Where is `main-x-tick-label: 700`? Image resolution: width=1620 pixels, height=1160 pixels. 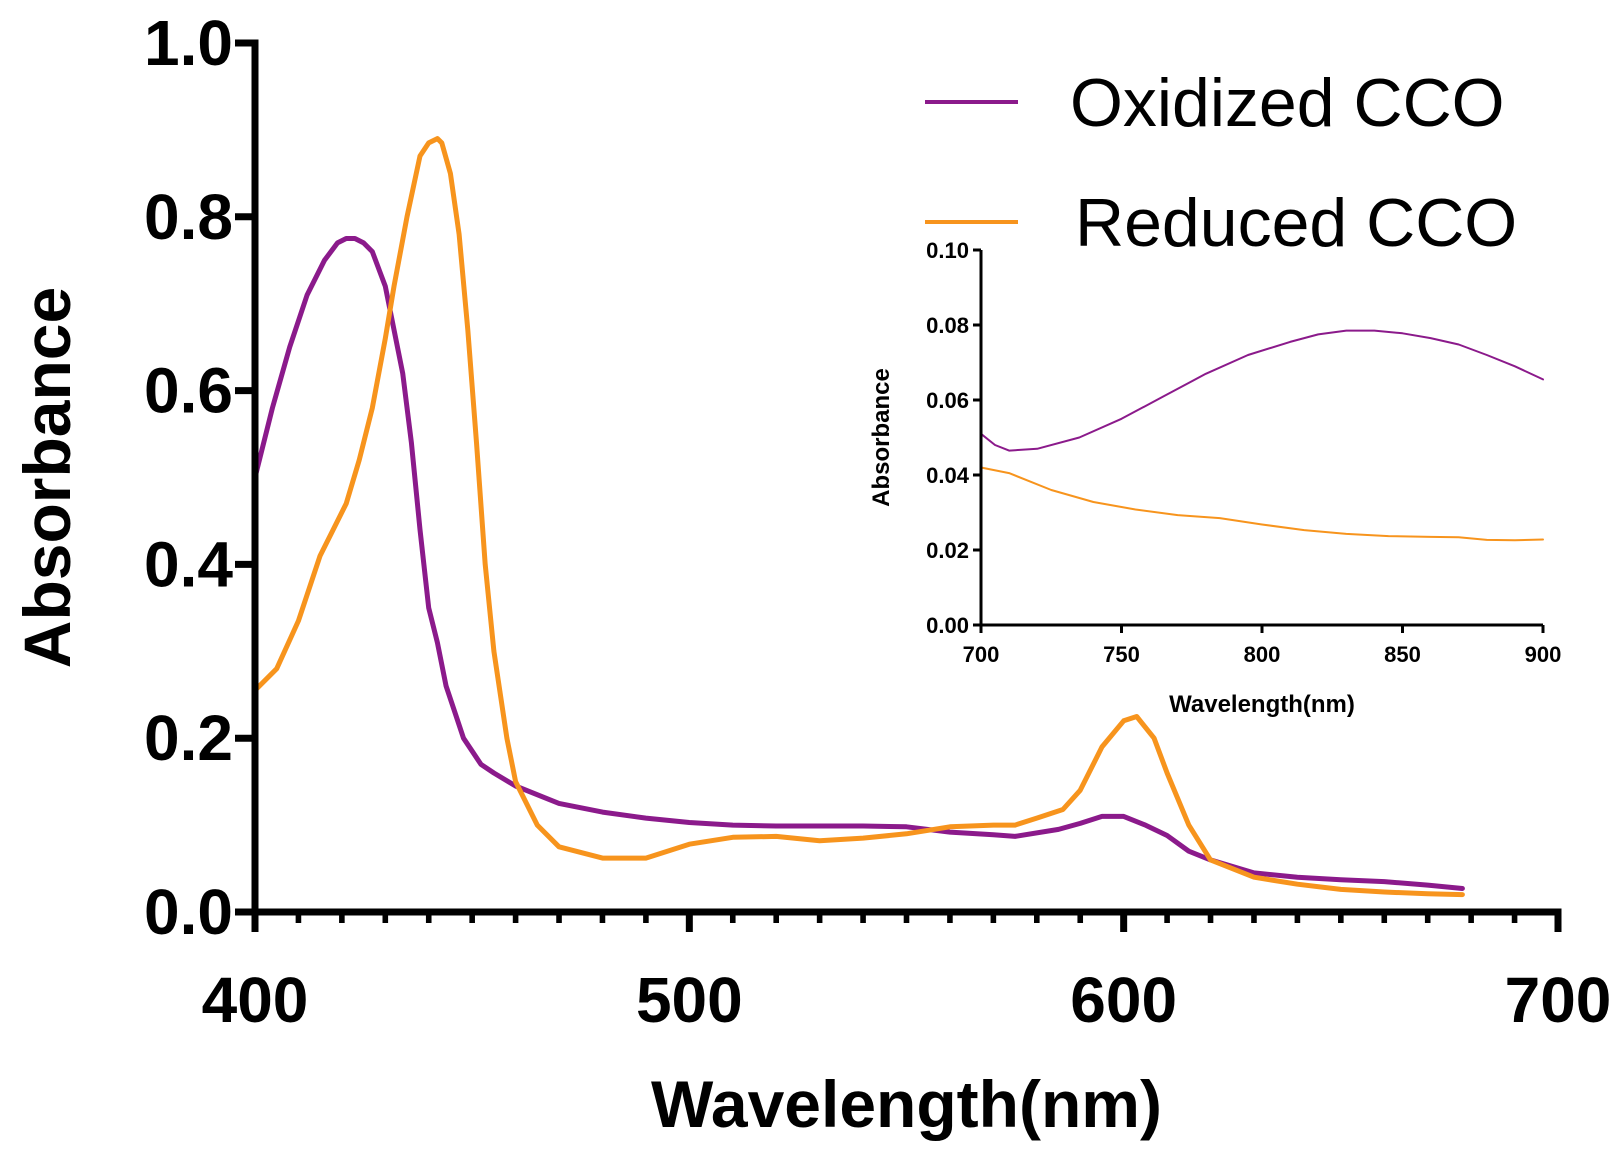
main-x-tick-label: 700 is located at coordinates (1558, 1000).